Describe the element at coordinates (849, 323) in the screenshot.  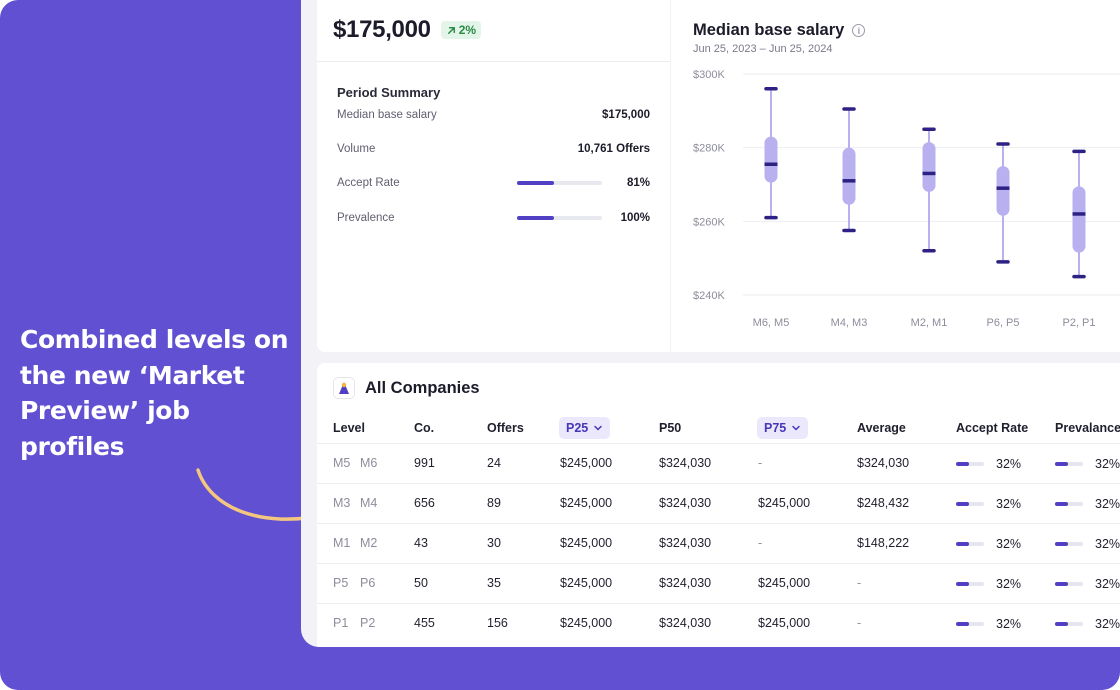
I see `x-tick-label: M4, M3` at that location.